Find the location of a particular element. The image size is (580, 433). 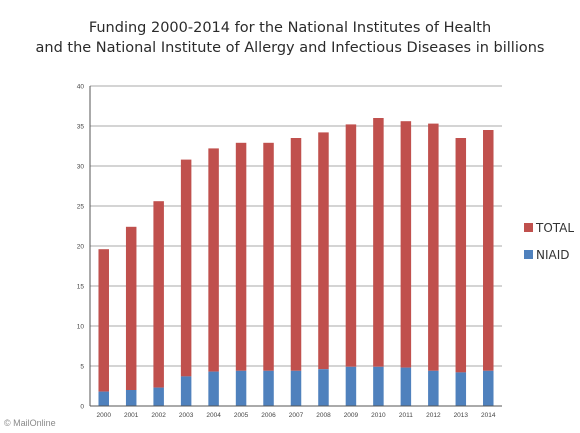

legend-swatch-total is located at coordinates (528, 227).